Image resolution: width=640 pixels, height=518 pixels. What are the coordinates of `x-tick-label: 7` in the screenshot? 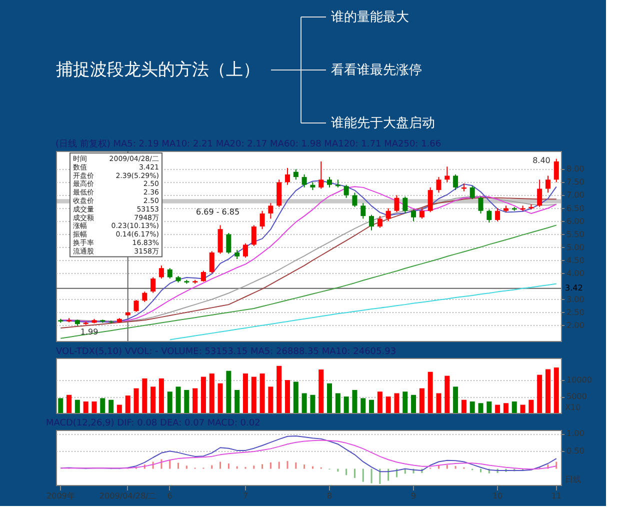 It's located at (245, 496).